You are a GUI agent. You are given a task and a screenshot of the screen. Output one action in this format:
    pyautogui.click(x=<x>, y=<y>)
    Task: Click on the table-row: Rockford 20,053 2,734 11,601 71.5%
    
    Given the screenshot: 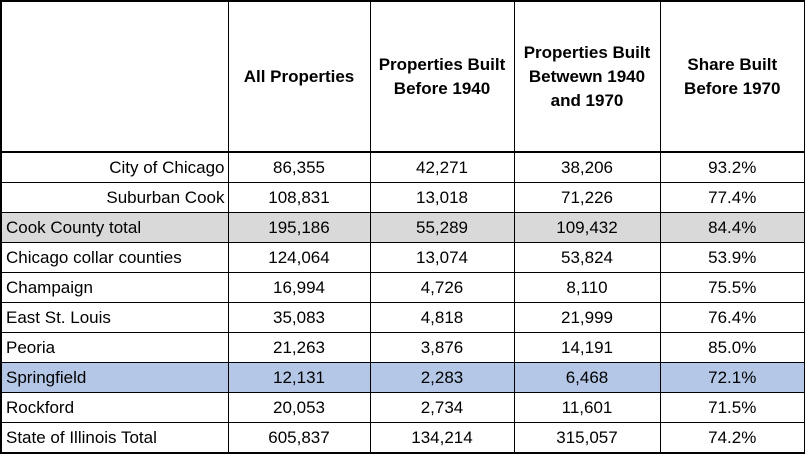 What is the action you would take?
    pyautogui.click(x=402, y=407)
    